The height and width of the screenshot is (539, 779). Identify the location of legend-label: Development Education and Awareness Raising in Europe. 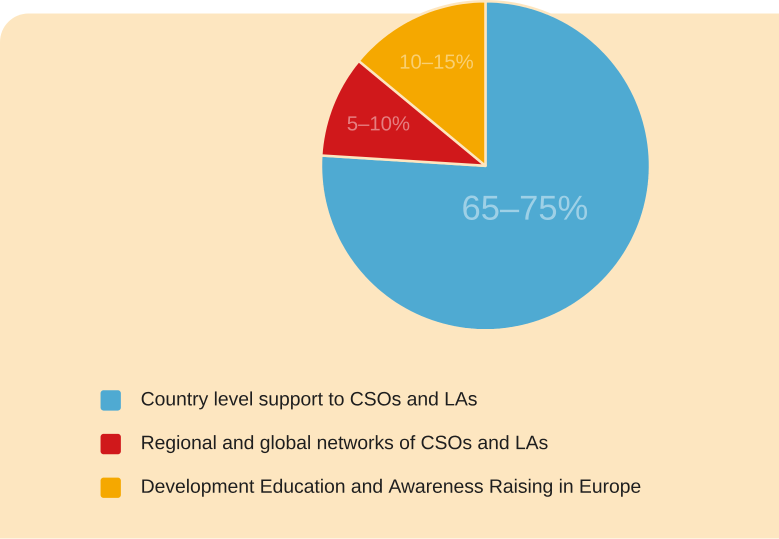
(391, 487).